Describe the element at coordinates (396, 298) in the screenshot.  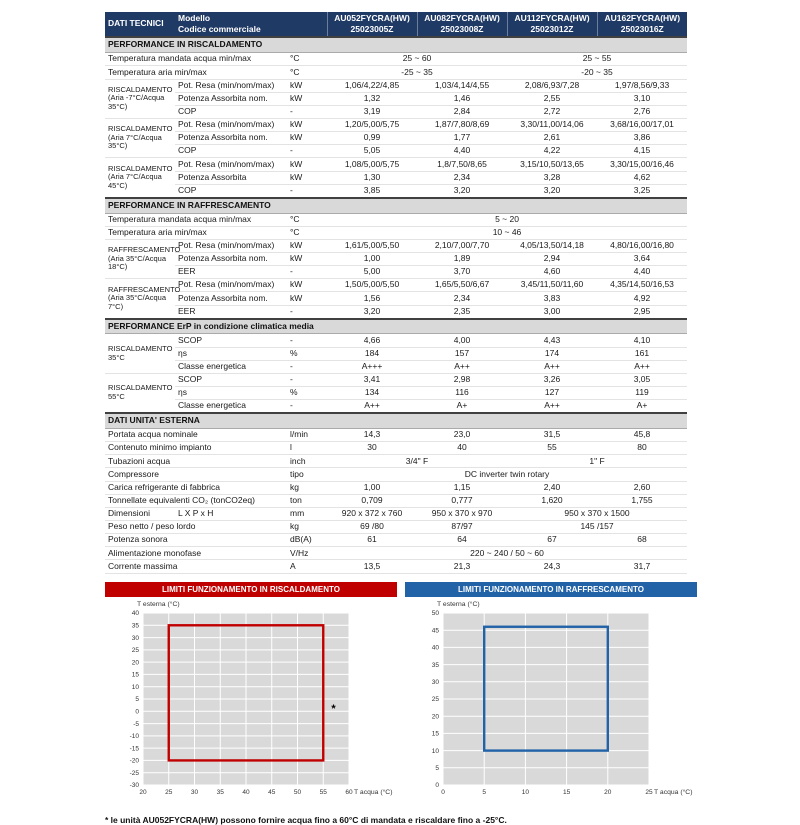
I see `table-row: Potenza Assorbita nom. kW 1,56 2,34 3,83 4,92` at that location.